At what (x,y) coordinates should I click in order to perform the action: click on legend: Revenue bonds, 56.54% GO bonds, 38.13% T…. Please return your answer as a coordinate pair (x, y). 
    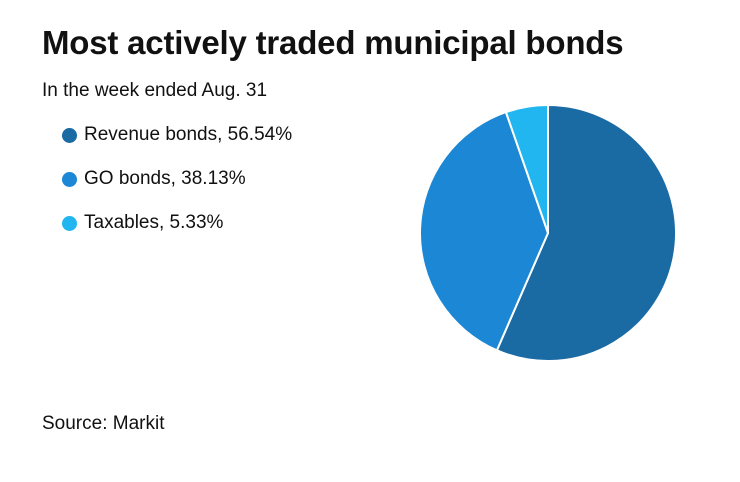
    Looking at the image, I should click on (177, 190).